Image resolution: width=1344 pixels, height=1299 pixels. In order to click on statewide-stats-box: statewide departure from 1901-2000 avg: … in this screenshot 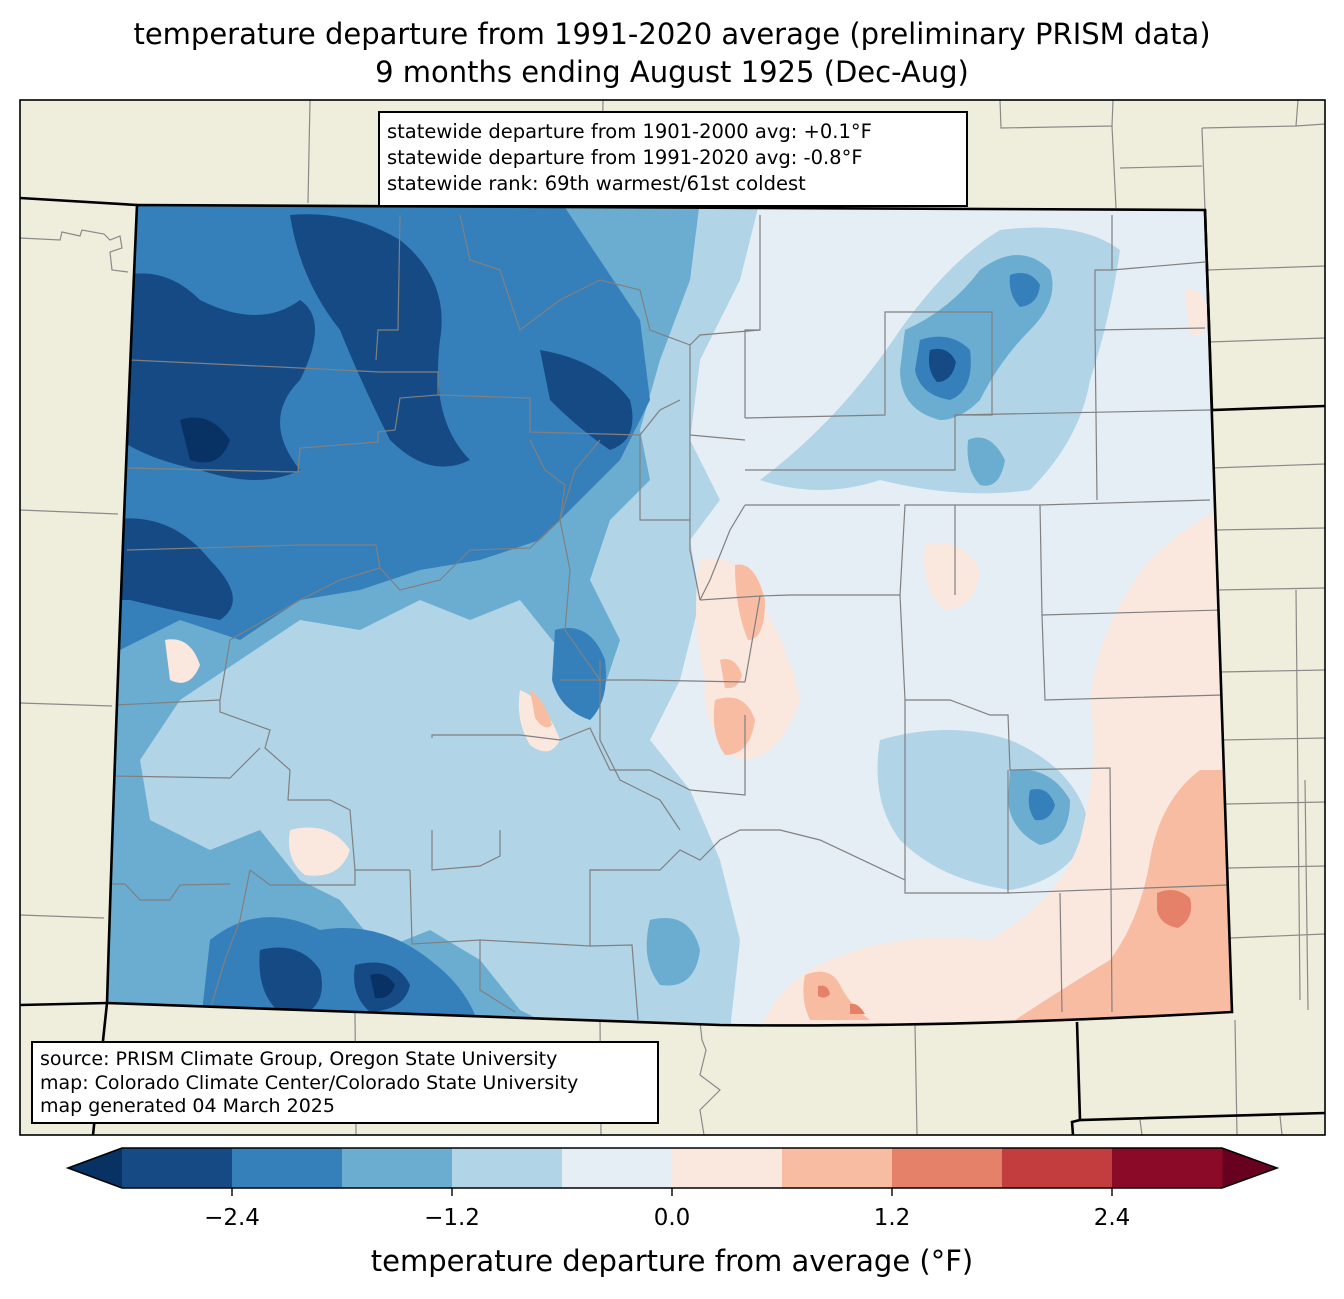, I will do `click(673, 159)`.